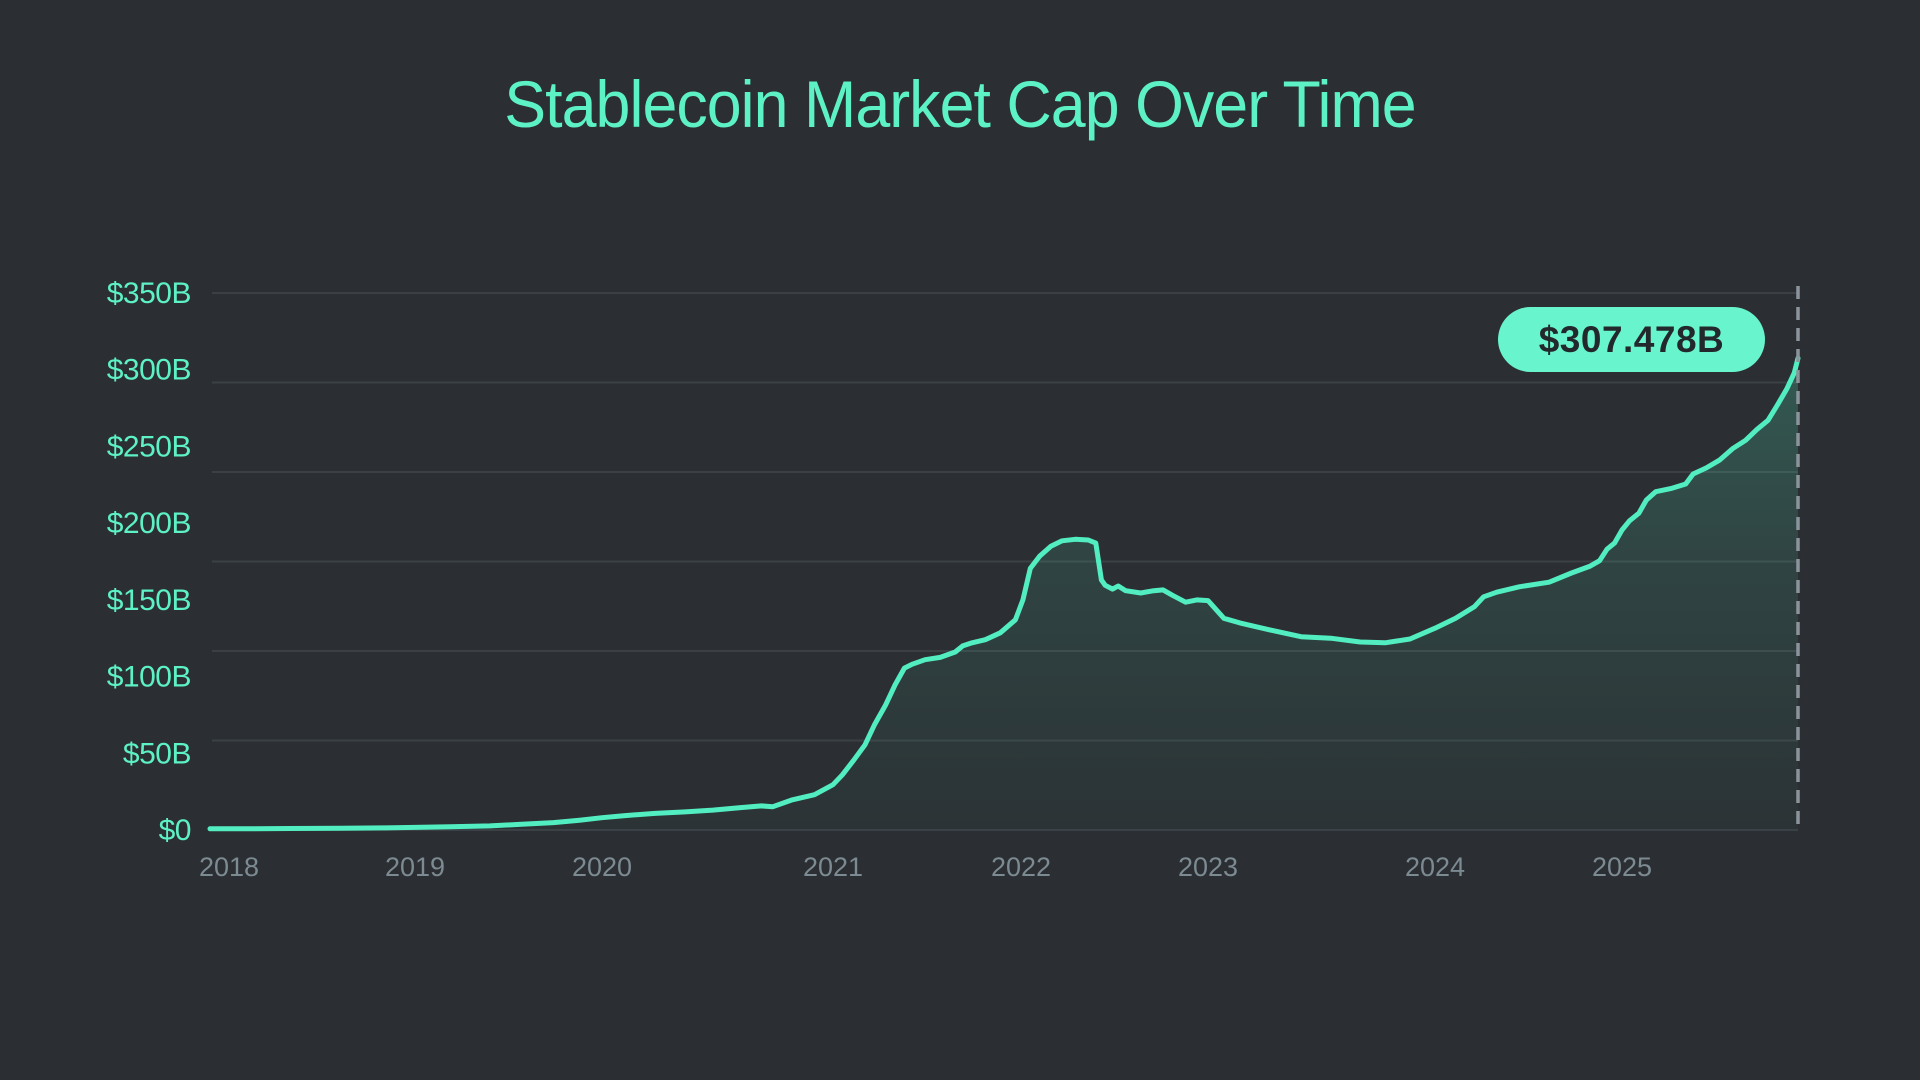  Describe the element at coordinates (229, 867) in the screenshot. I see `x-tick-label: 2018` at that location.